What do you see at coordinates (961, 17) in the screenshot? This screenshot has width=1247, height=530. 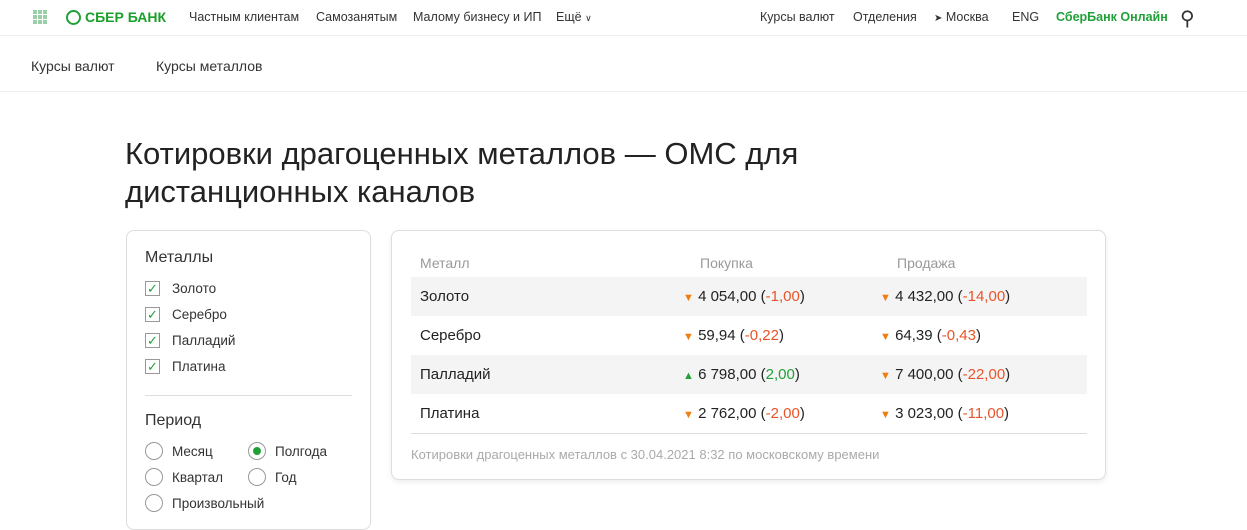 I see `nav-city: ➤ Москва` at bounding box center [961, 17].